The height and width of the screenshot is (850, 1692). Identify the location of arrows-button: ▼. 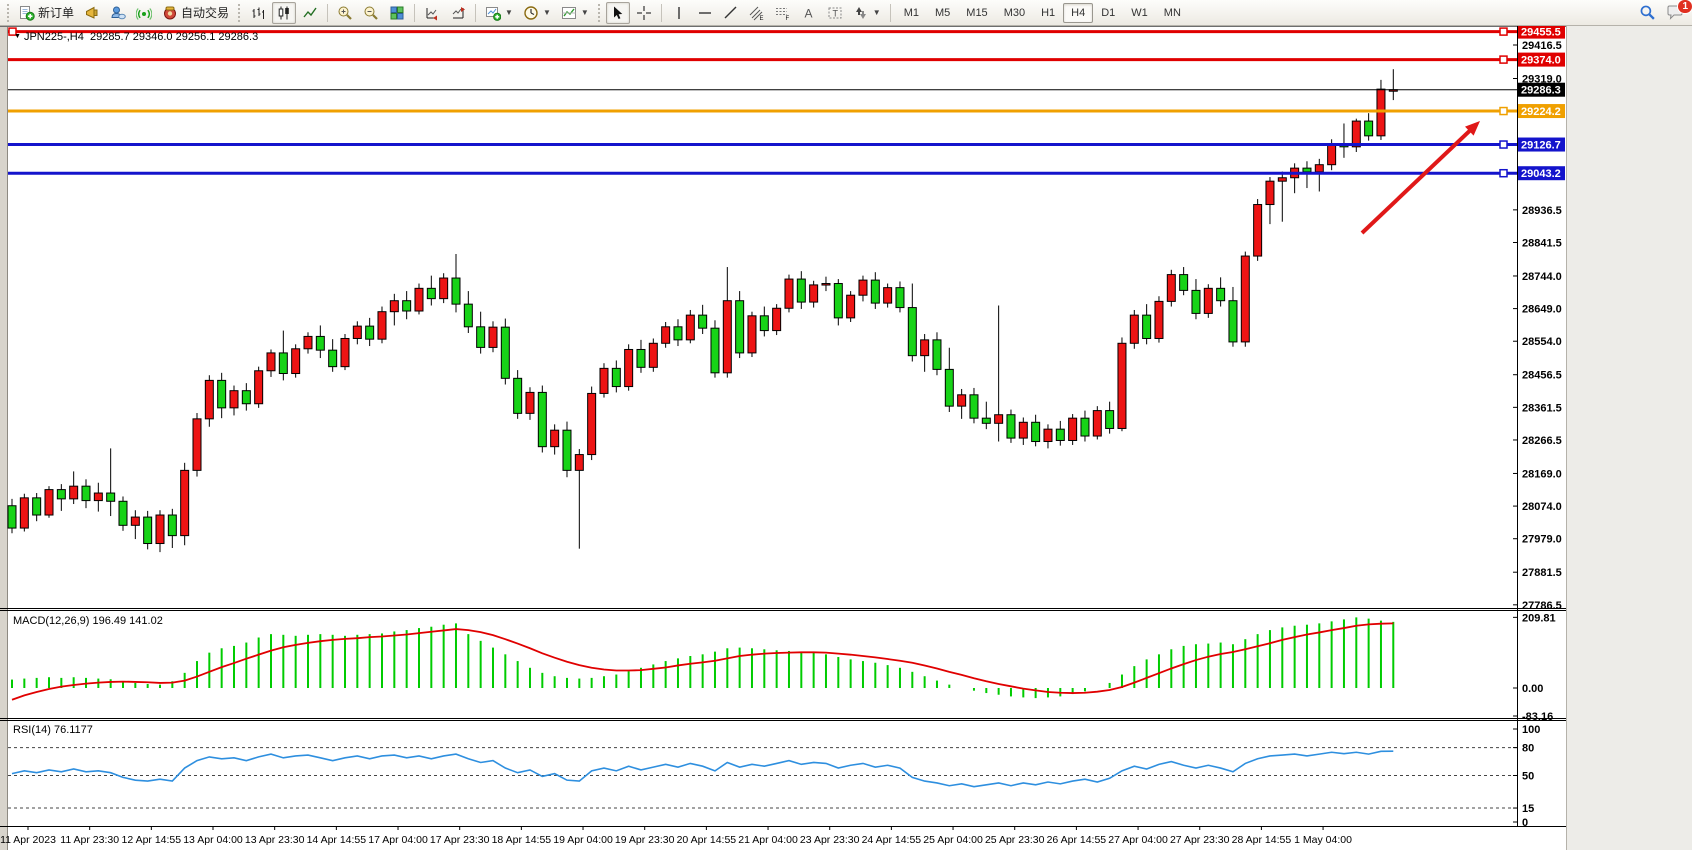
(867, 13).